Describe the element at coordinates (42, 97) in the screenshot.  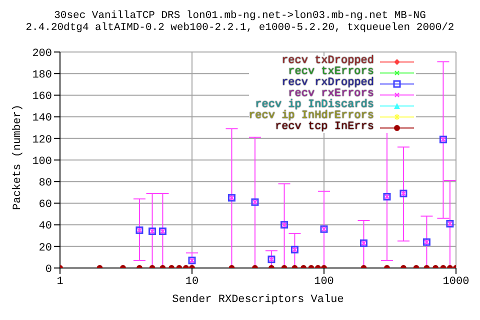
I see `y-tick-label: 160` at that location.